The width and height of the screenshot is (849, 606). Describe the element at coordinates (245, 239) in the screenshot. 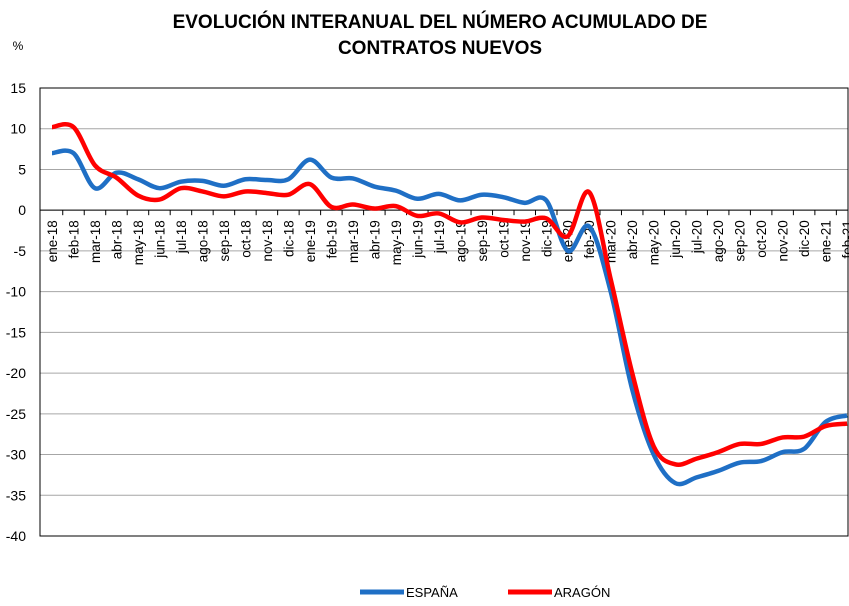

I see `x-tick-label: oct-18` at that location.